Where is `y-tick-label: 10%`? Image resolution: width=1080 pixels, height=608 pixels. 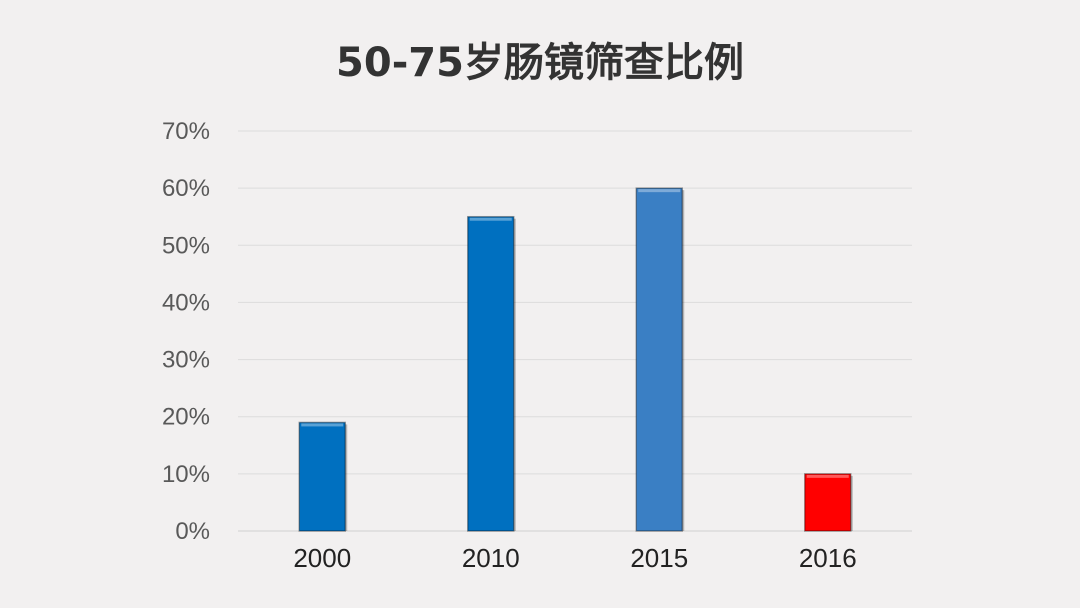
y-tick-label: 10% is located at coordinates (186, 474).